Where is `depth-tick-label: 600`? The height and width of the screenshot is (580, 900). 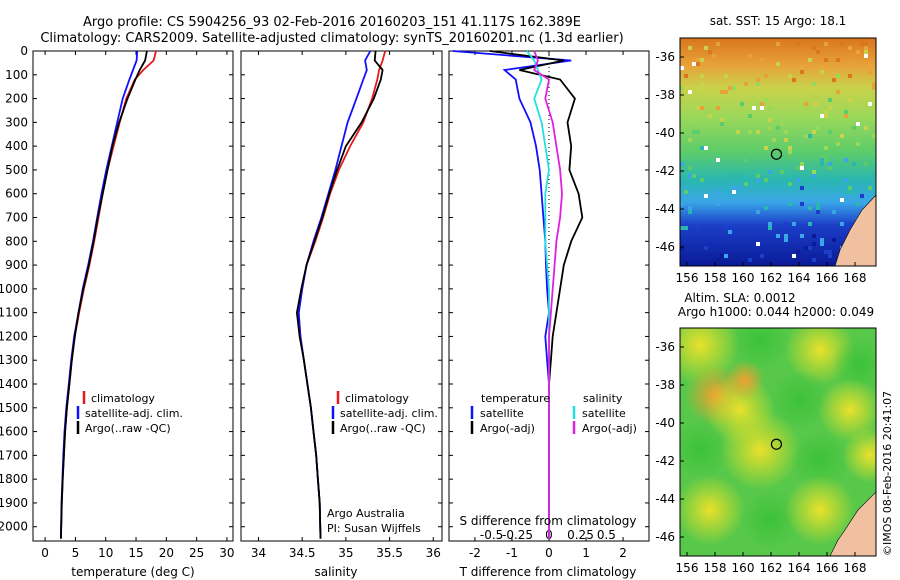
depth-tick-label: 600 is located at coordinates (16, 194).